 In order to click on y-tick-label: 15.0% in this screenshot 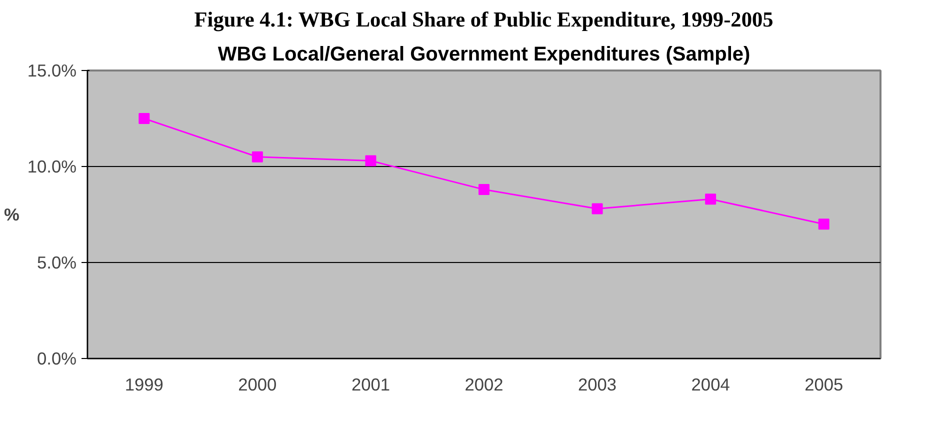, I will do `click(52, 70)`.